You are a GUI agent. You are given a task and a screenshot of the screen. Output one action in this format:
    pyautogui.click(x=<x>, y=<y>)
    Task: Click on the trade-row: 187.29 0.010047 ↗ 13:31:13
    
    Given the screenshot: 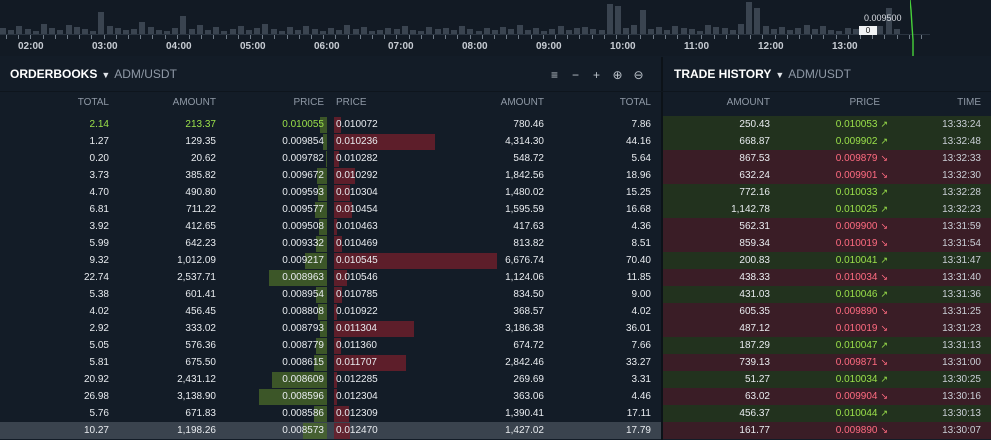 What is the action you would take?
    pyautogui.click(x=827, y=345)
    